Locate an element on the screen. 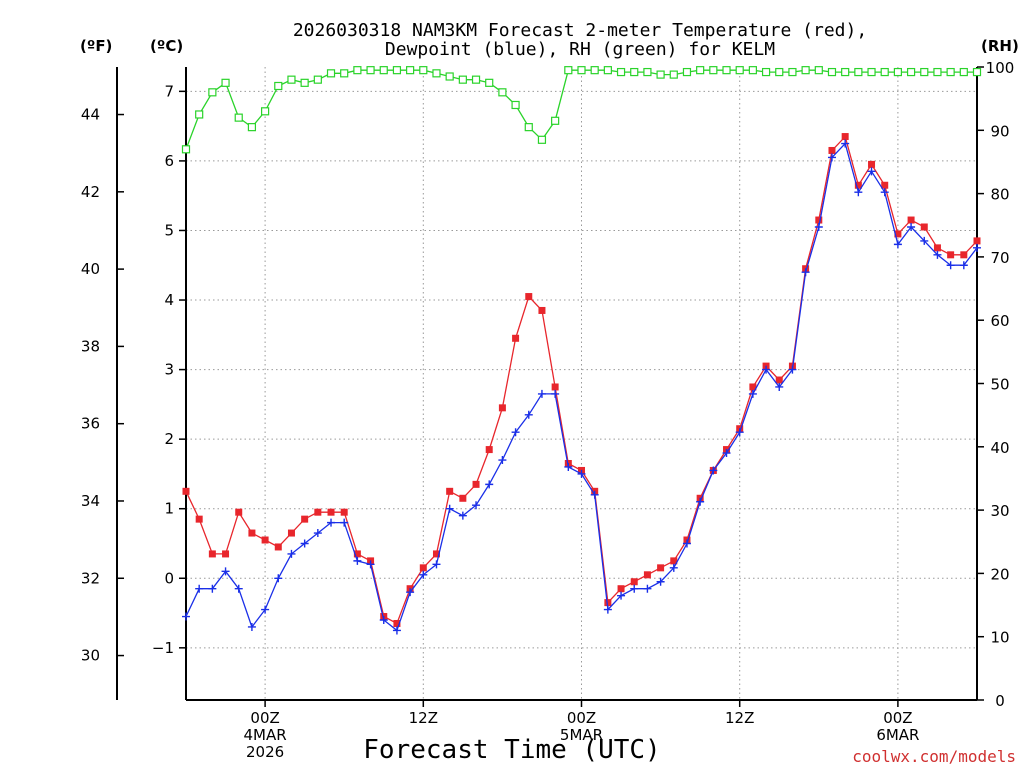  rh-tick-label: 70 is located at coordinates (999, 258).